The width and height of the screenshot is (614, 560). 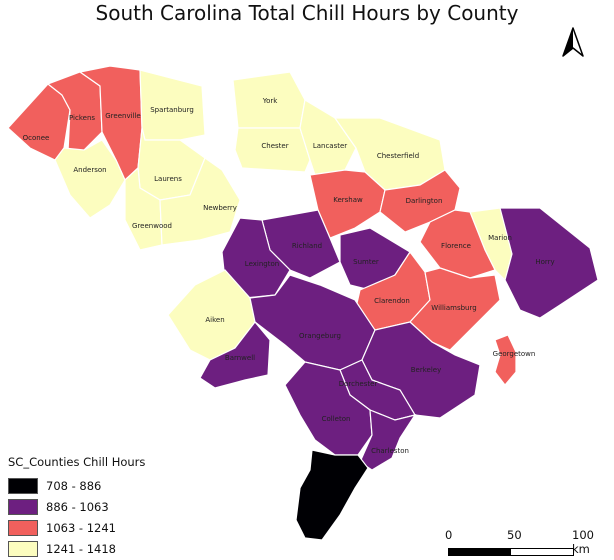 What do you see at coordinates (122, 116) in the screenshot?
I see `county-label: Greenville` at bounding box center [122, 116].